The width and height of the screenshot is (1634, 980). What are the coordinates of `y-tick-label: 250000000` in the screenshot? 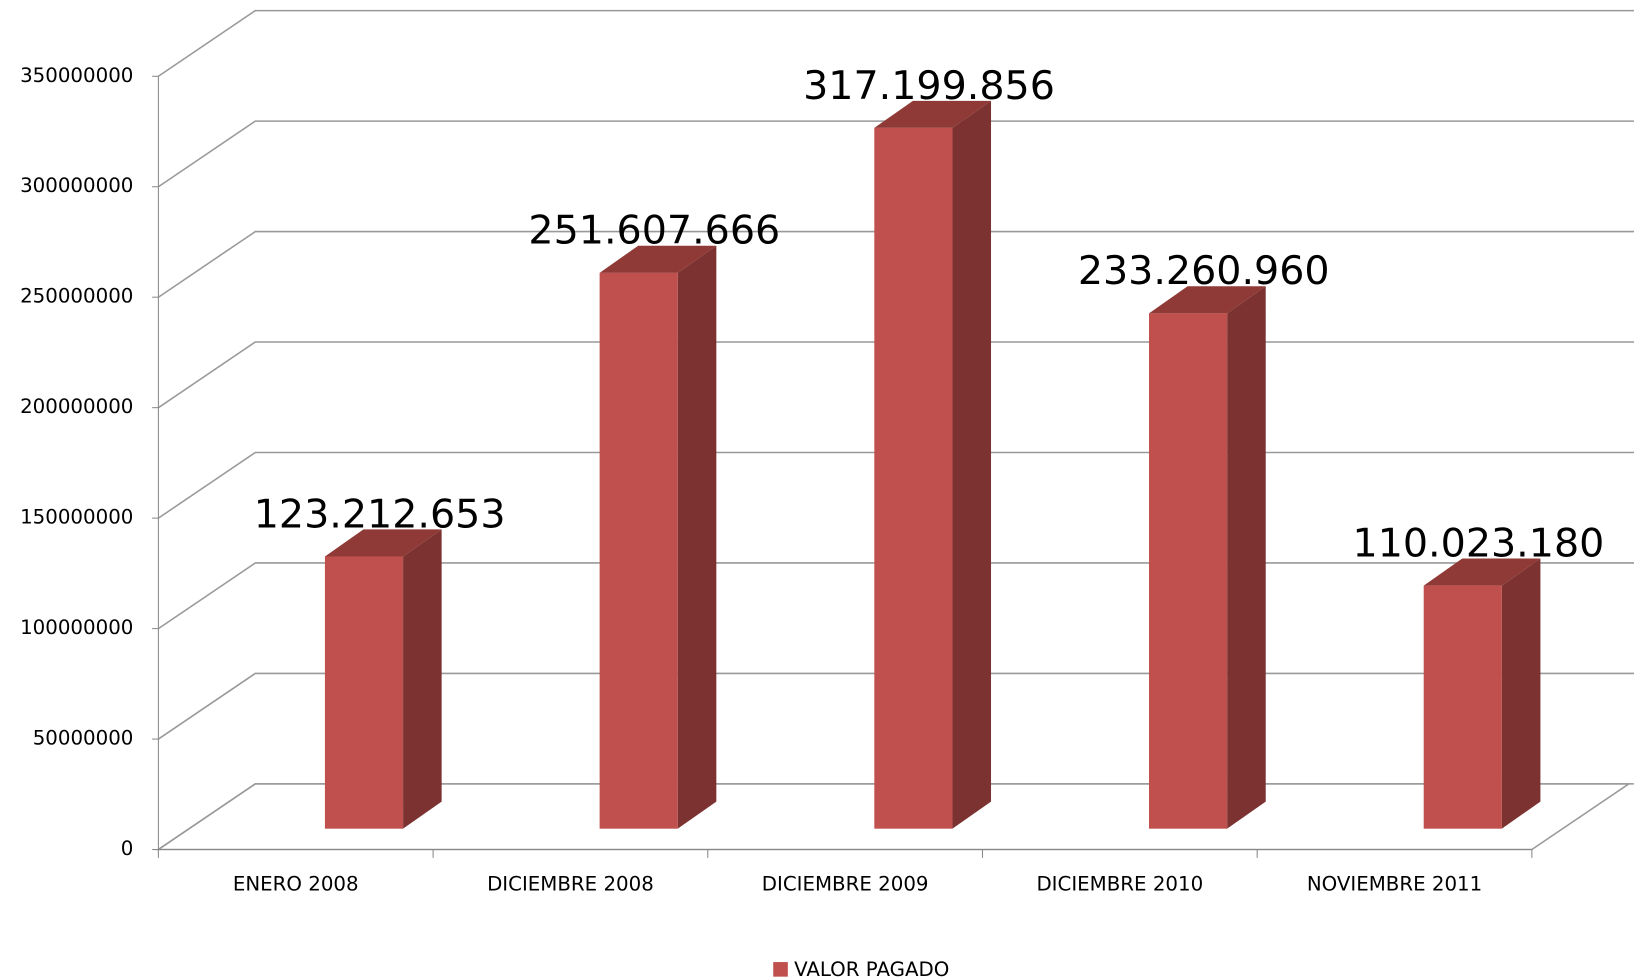 It's located at (76, 296).